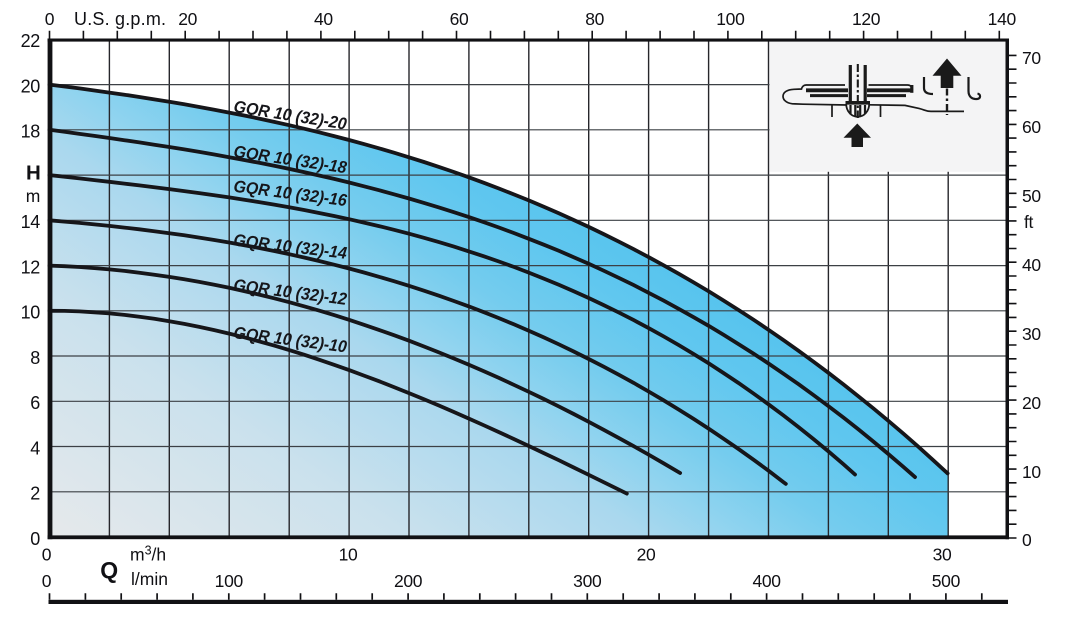 Image resolution: width=1073 pixels, height=617 pixels. Describe the element at coordinates (594, 19) in the screenshot. I see `svg-text: 80` at that location.